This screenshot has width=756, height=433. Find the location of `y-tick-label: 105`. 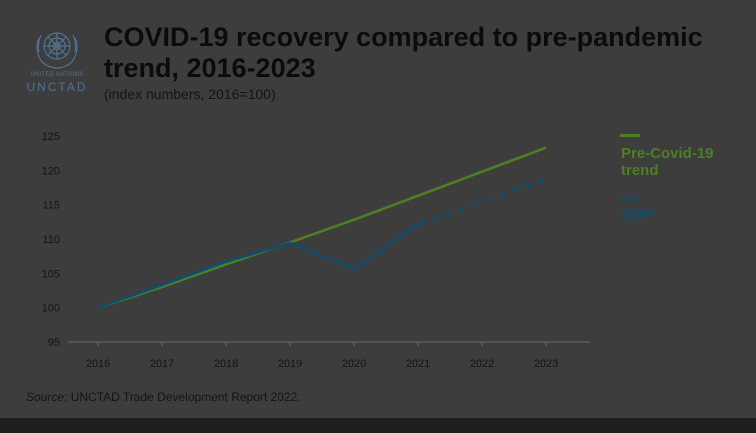

y-tick-label: 105 is located at coordinates (51, 274).